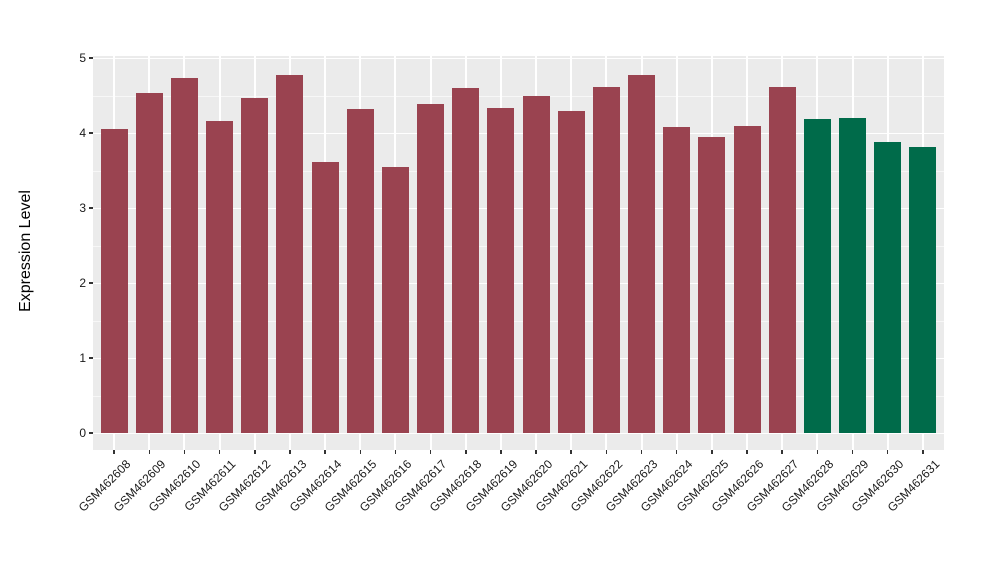 The width and height of the screenshot is (1000, 580). I want to click on bar-GSM462615, so click(360, 271).